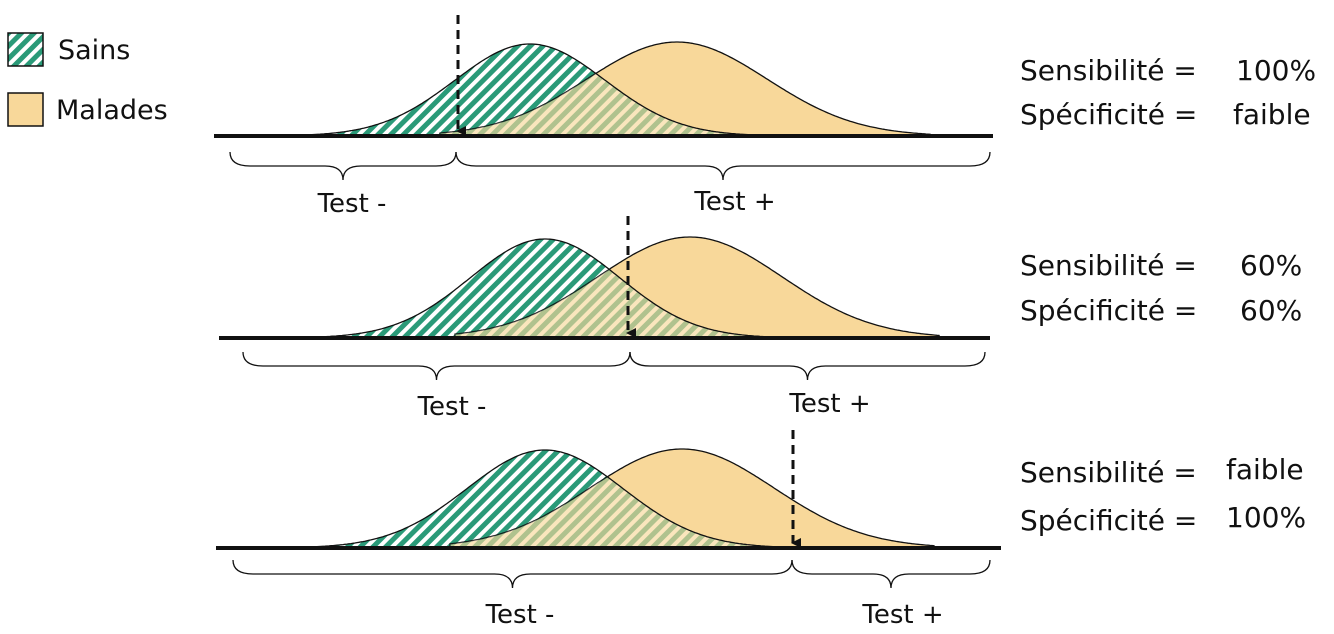  Describe the element at coordinates (94, 50) in the screenshot. I see `legend-sains-label: Sains` at that location.